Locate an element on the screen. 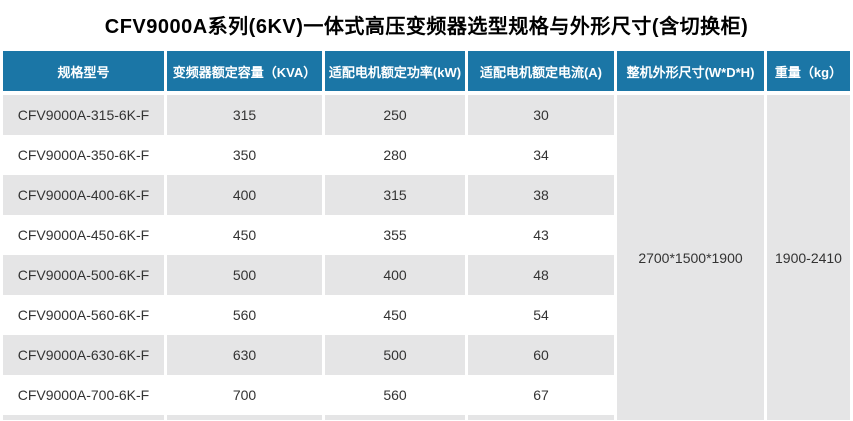  model-cell: CFV9000A-630-6K-F is located at coordinates (83, 355).